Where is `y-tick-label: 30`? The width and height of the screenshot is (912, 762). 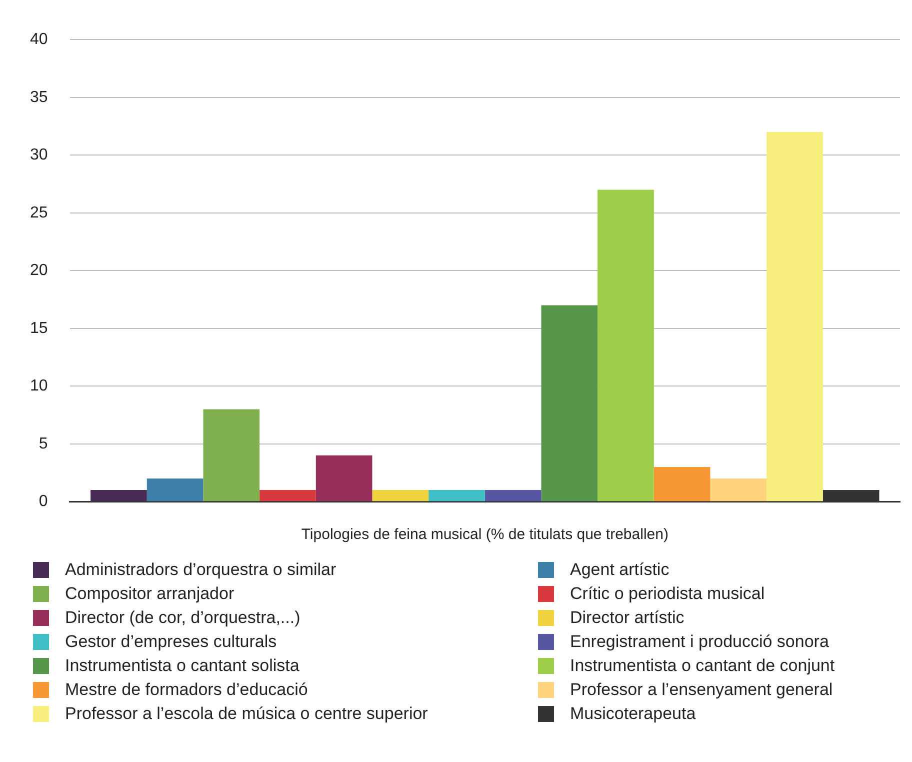
y-tick-label: 30 is located at coordinates (39, 155).